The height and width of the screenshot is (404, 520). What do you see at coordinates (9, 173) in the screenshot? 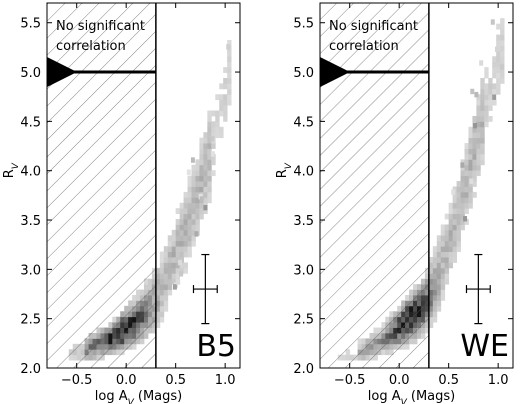
I see `y-axis-label-main: R` at bounding box center [9, 173].